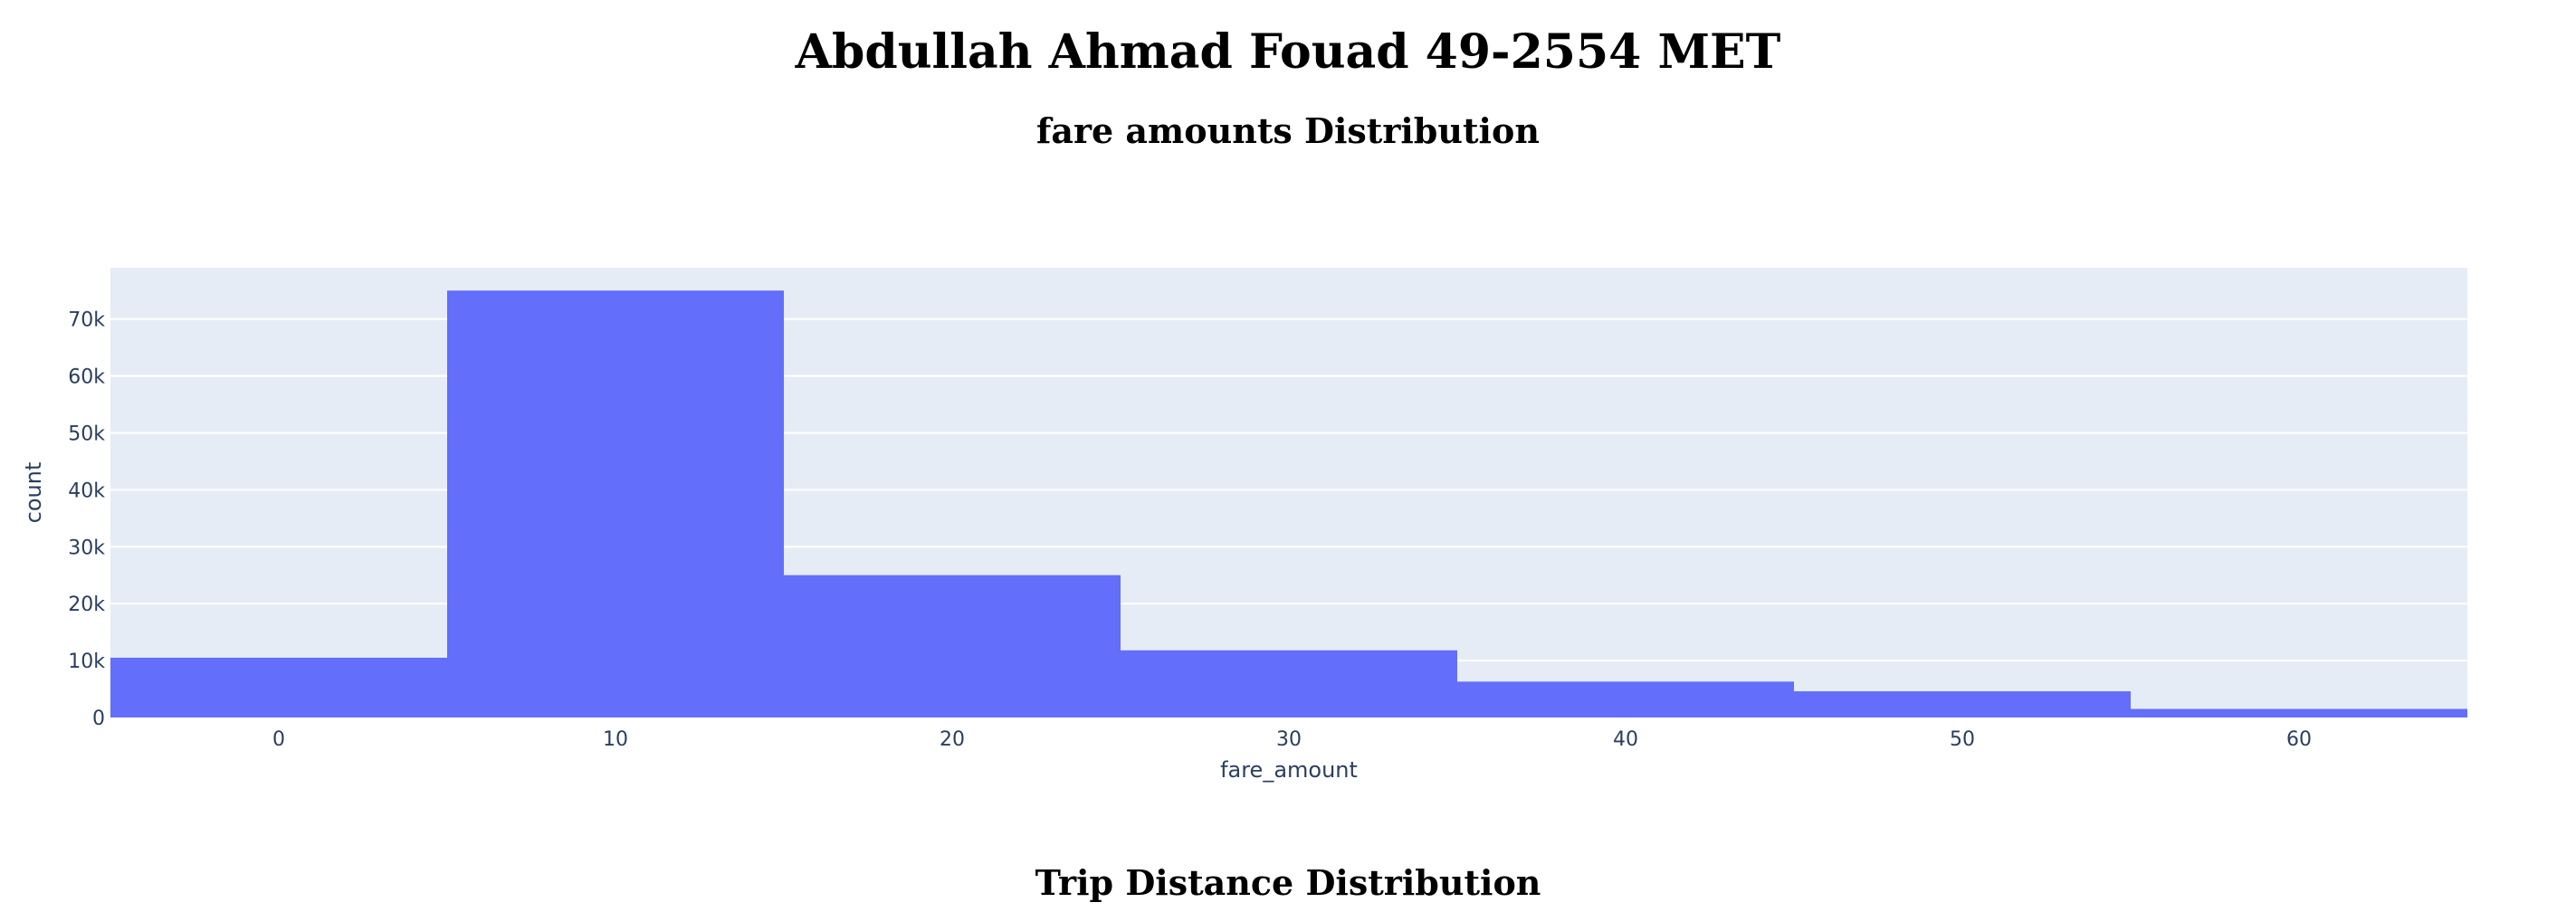  Describe the element at coordinates (98, 719) in the screenshot. I see `y-tick-label: 0` at that location.